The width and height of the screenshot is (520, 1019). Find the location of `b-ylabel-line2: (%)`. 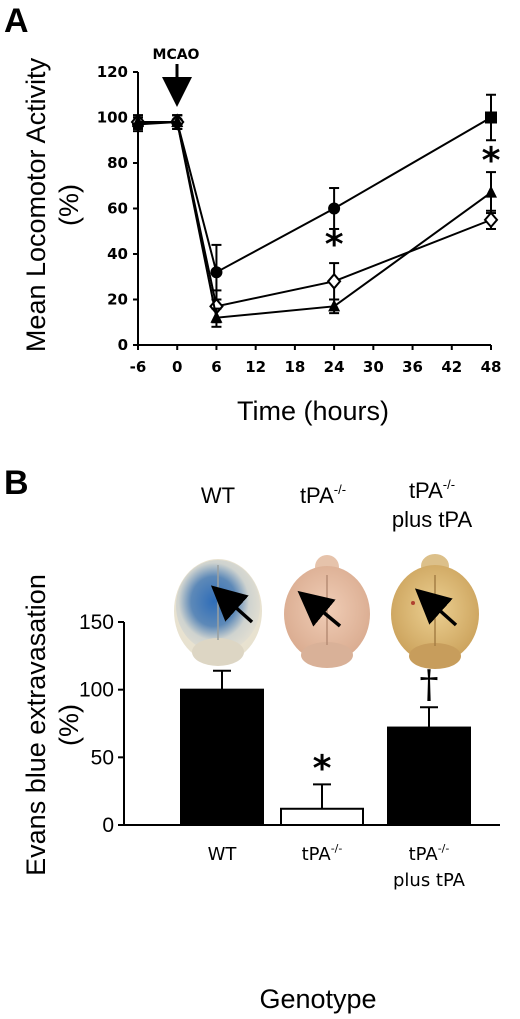

b-ylabel-line2: (%) is located at coordinates (69, 725).